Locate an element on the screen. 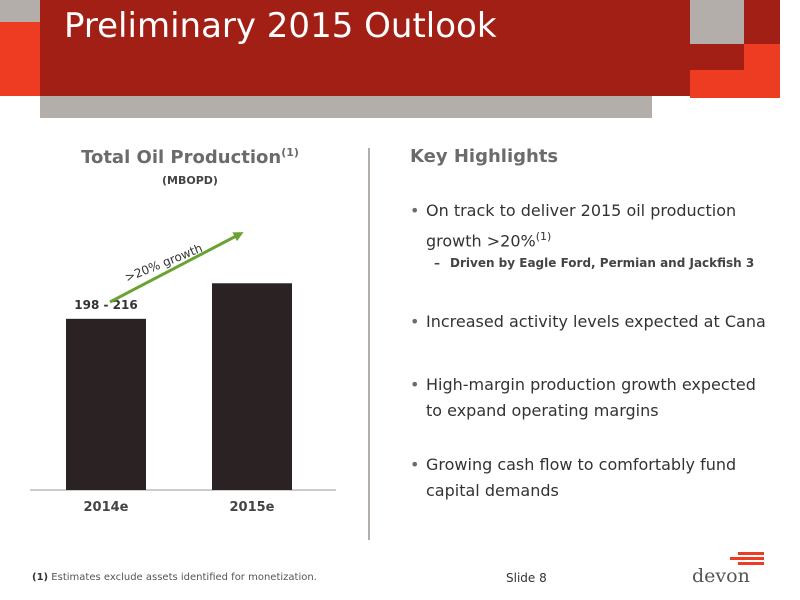 This screenshot has width=800, height=600. tick-label-2014e: 2014e is located at coordinates (106, 507).